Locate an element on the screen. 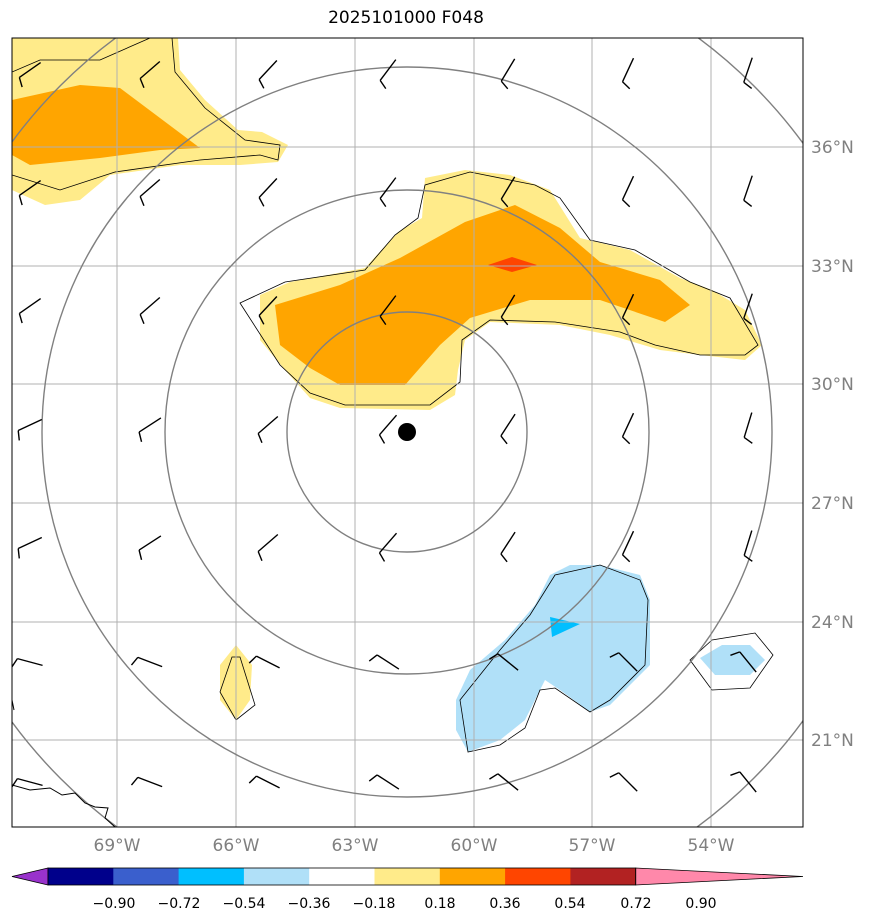 The width and height of the screenshot is (873, 924). distance-ring is located at coordinates (407, 432).